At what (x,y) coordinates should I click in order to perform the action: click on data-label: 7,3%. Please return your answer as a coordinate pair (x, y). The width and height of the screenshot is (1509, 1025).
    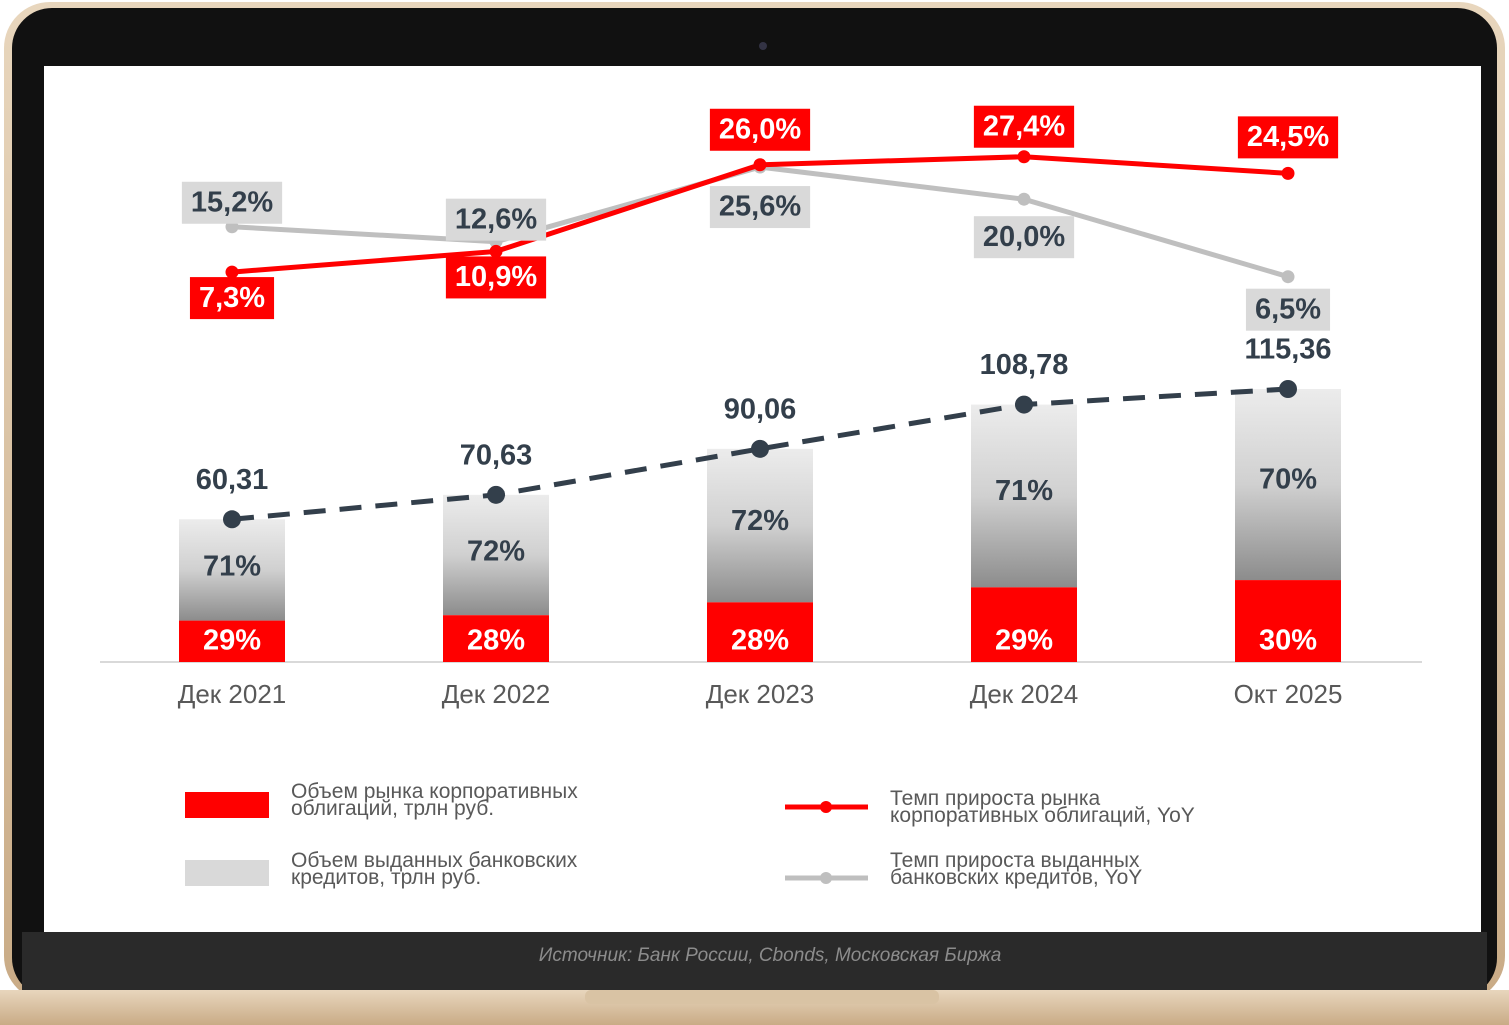
    Looking at the image, I should click on (232, 298).